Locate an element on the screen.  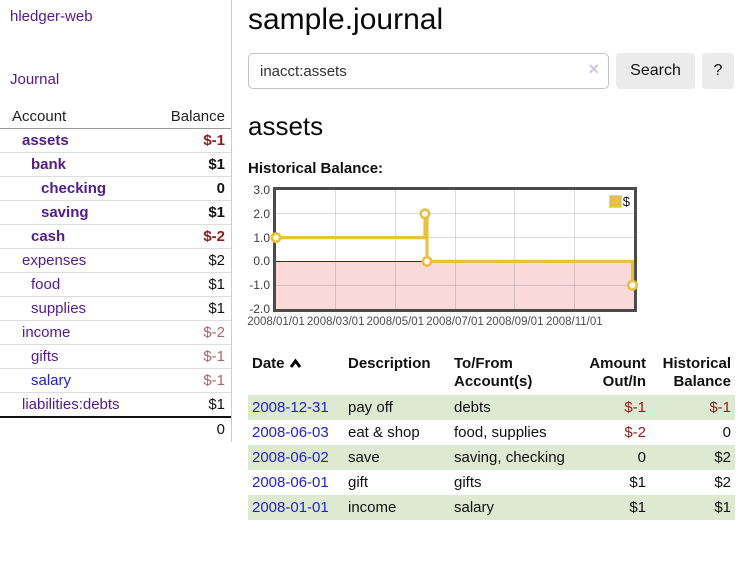
account-heading: assets is located at coordinates (286, 126).